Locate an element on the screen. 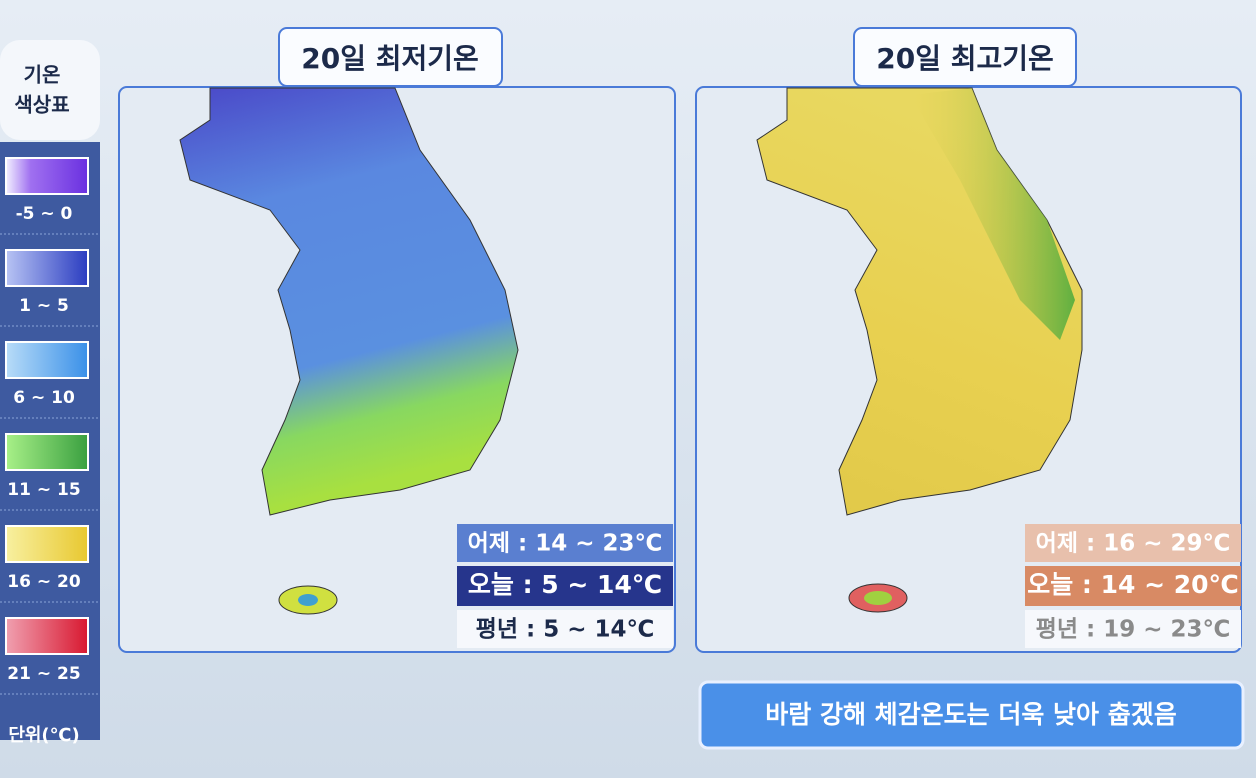 This screenshot has height=782, width=1256. stat-yesterday: 어제 : 16 ~ 29℃ is located at coordinates (1133, 544).